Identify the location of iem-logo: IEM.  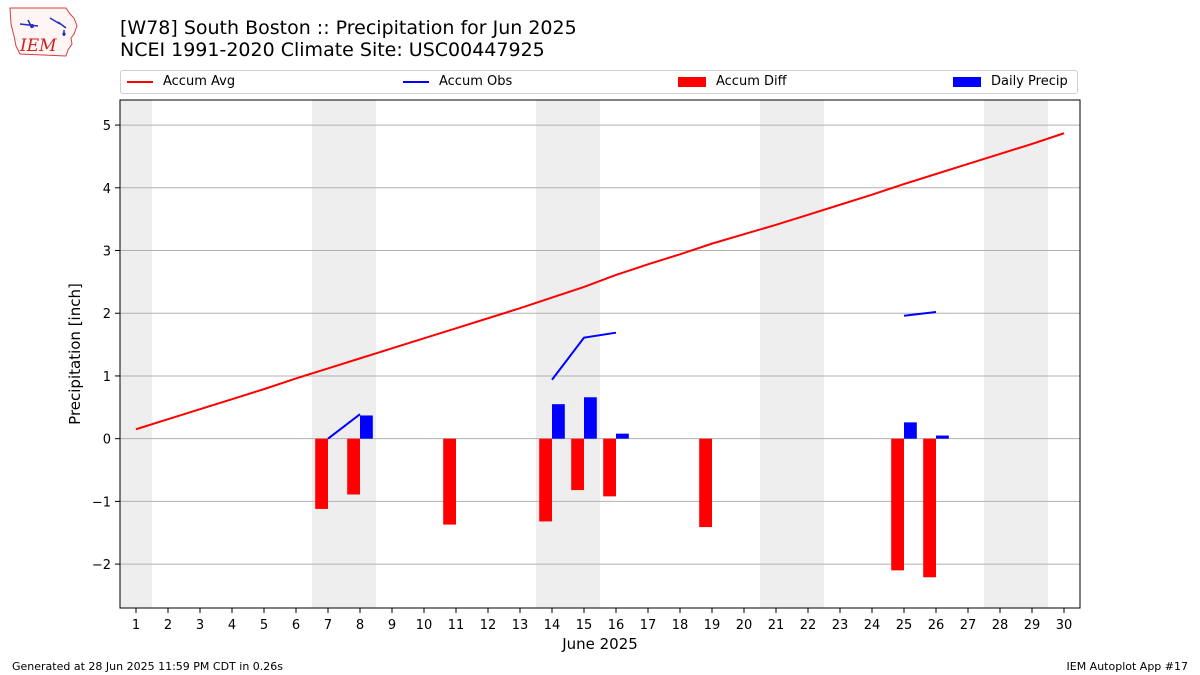
(44, 32).